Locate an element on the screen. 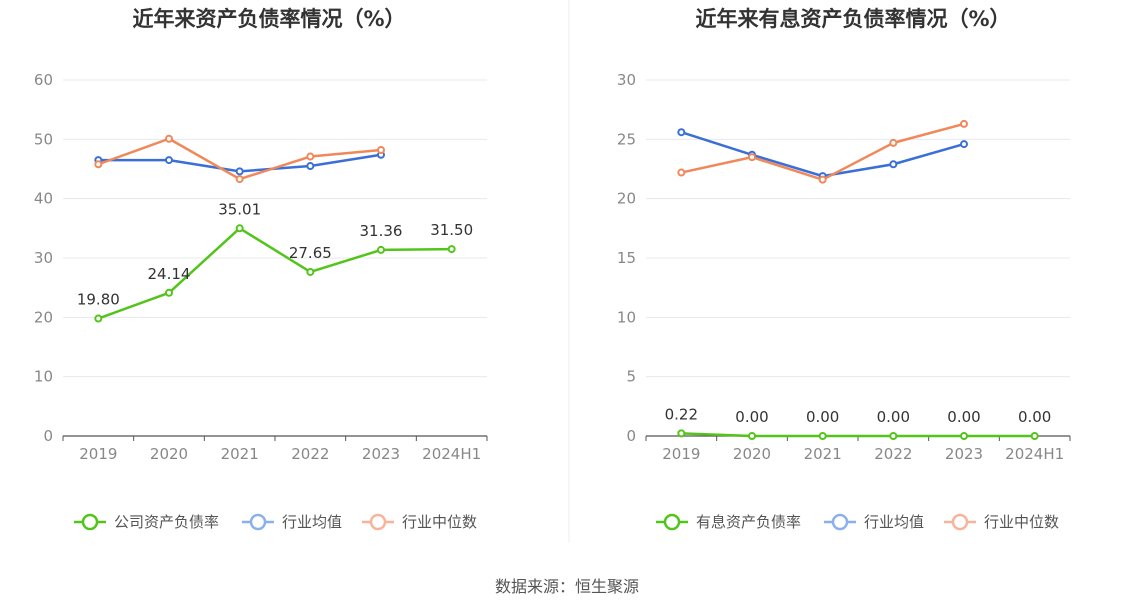 The height and width of the screenshot is (612, 1134). data-source: 数据来源：恒生聚源 is located at coordinates (567, 586).